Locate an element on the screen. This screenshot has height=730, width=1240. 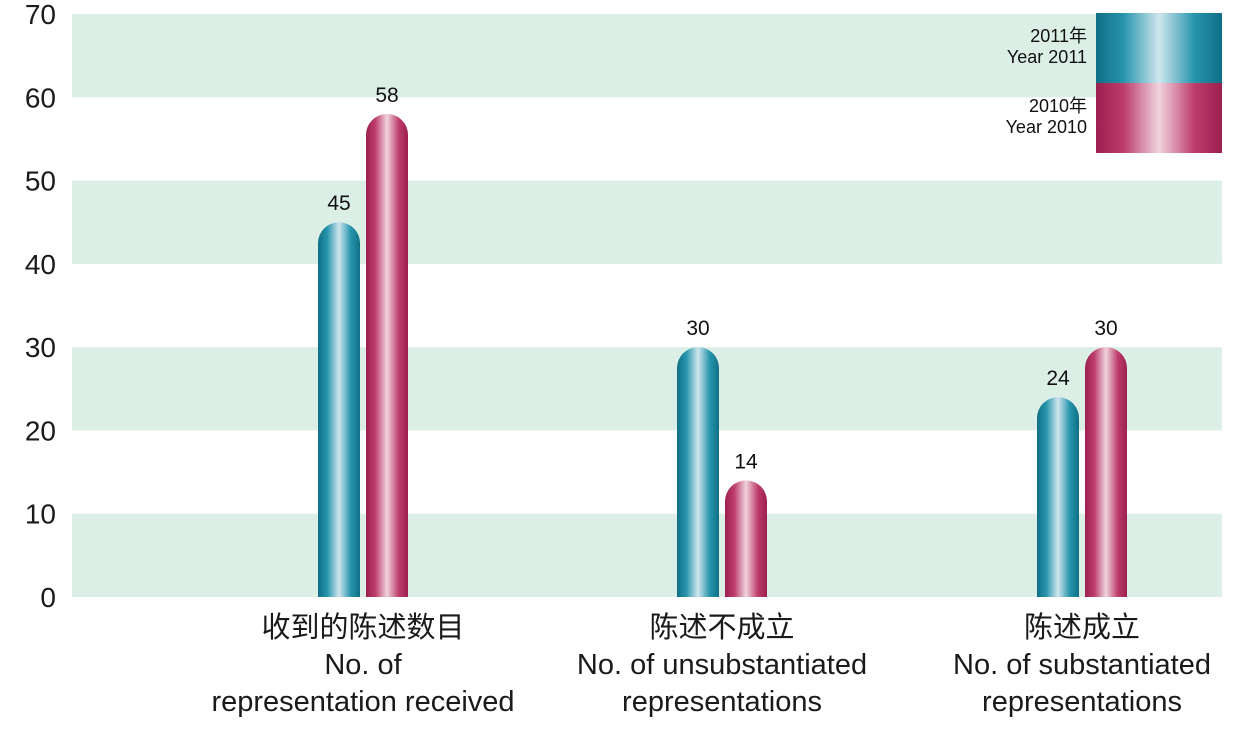
legend-swatch-2011 is located at coordinates (1159, 48).